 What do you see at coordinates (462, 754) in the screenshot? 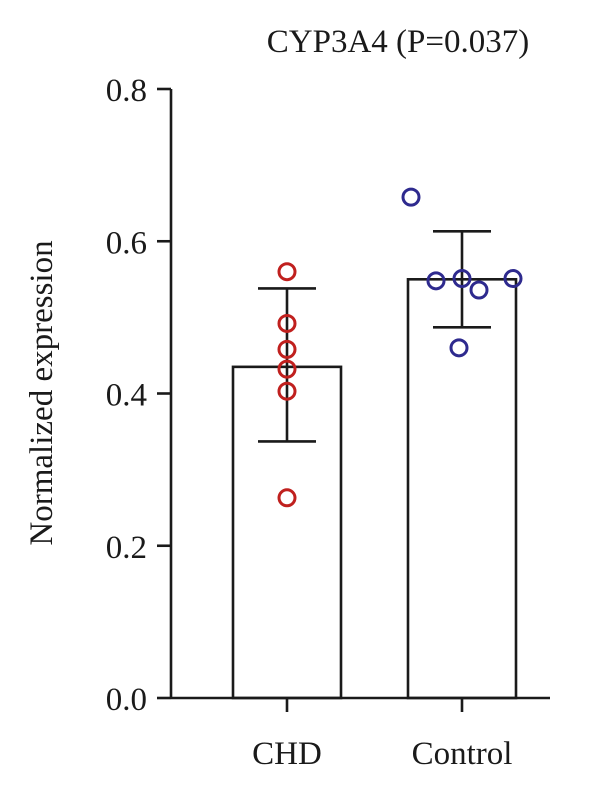
I see `x-tick-label-control: Control` at bounding box center [462, 754].